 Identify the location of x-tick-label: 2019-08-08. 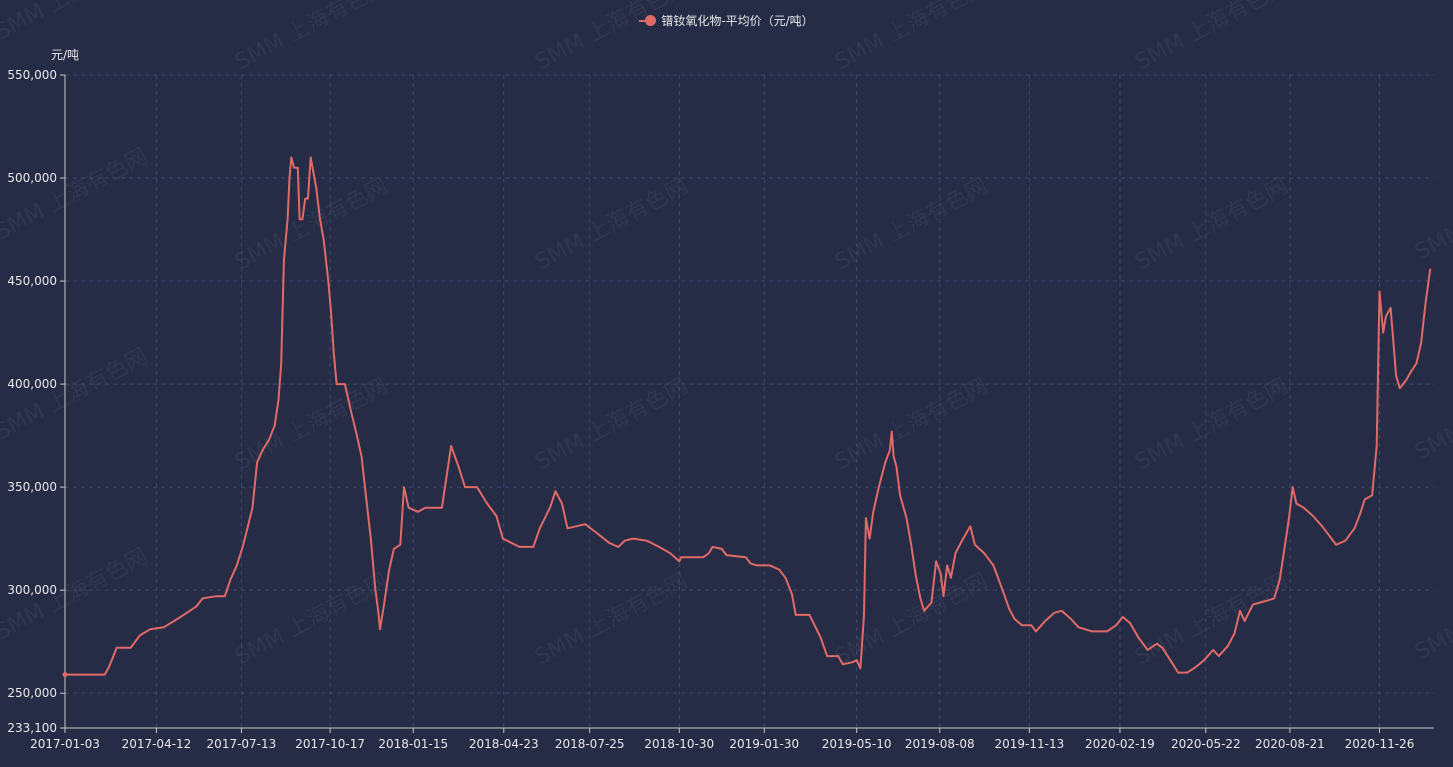
(940, 744).